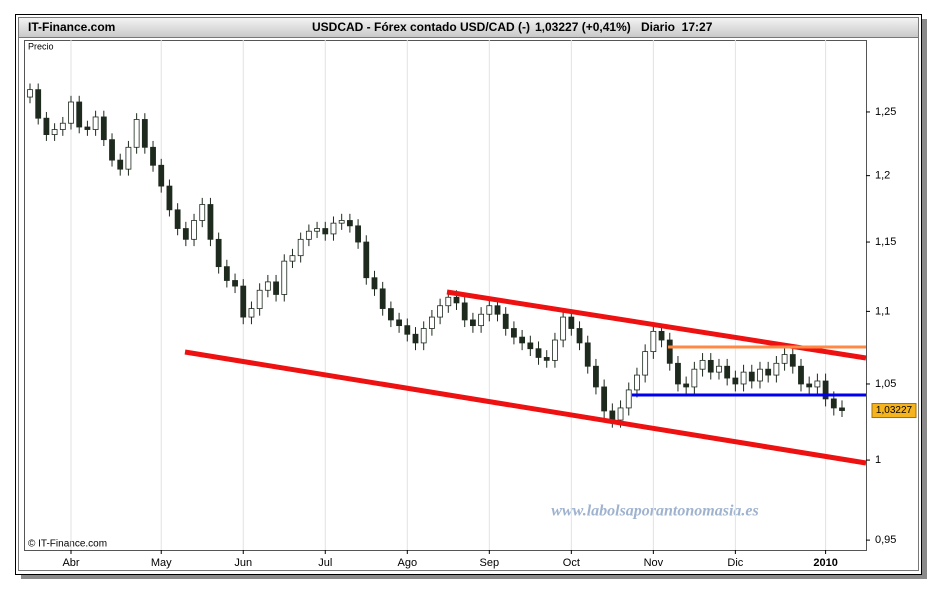  What do you see at coordinates (243, 563) in the screenshot?
I see `x-tick-label: Jun` at bounding box center [243, 563].